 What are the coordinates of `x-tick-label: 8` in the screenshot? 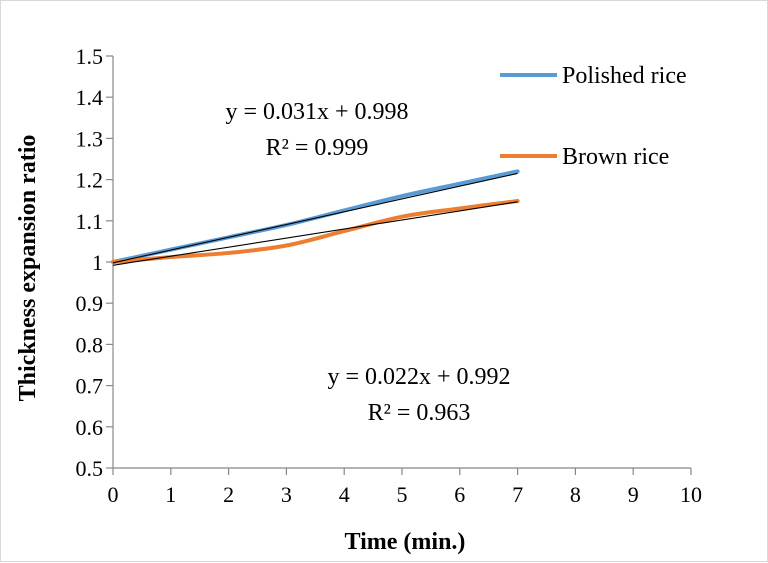 It's located at (575, 494).